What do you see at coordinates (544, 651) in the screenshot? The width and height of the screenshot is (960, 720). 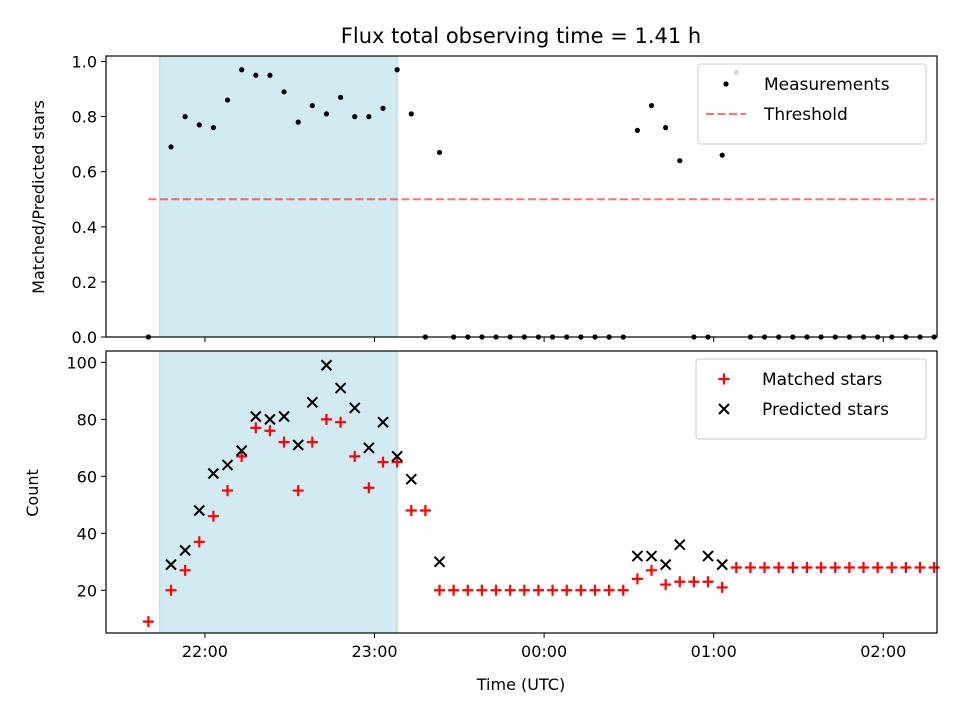 I see `x-tick-label: 00:00` at bounding box center [544, 651].